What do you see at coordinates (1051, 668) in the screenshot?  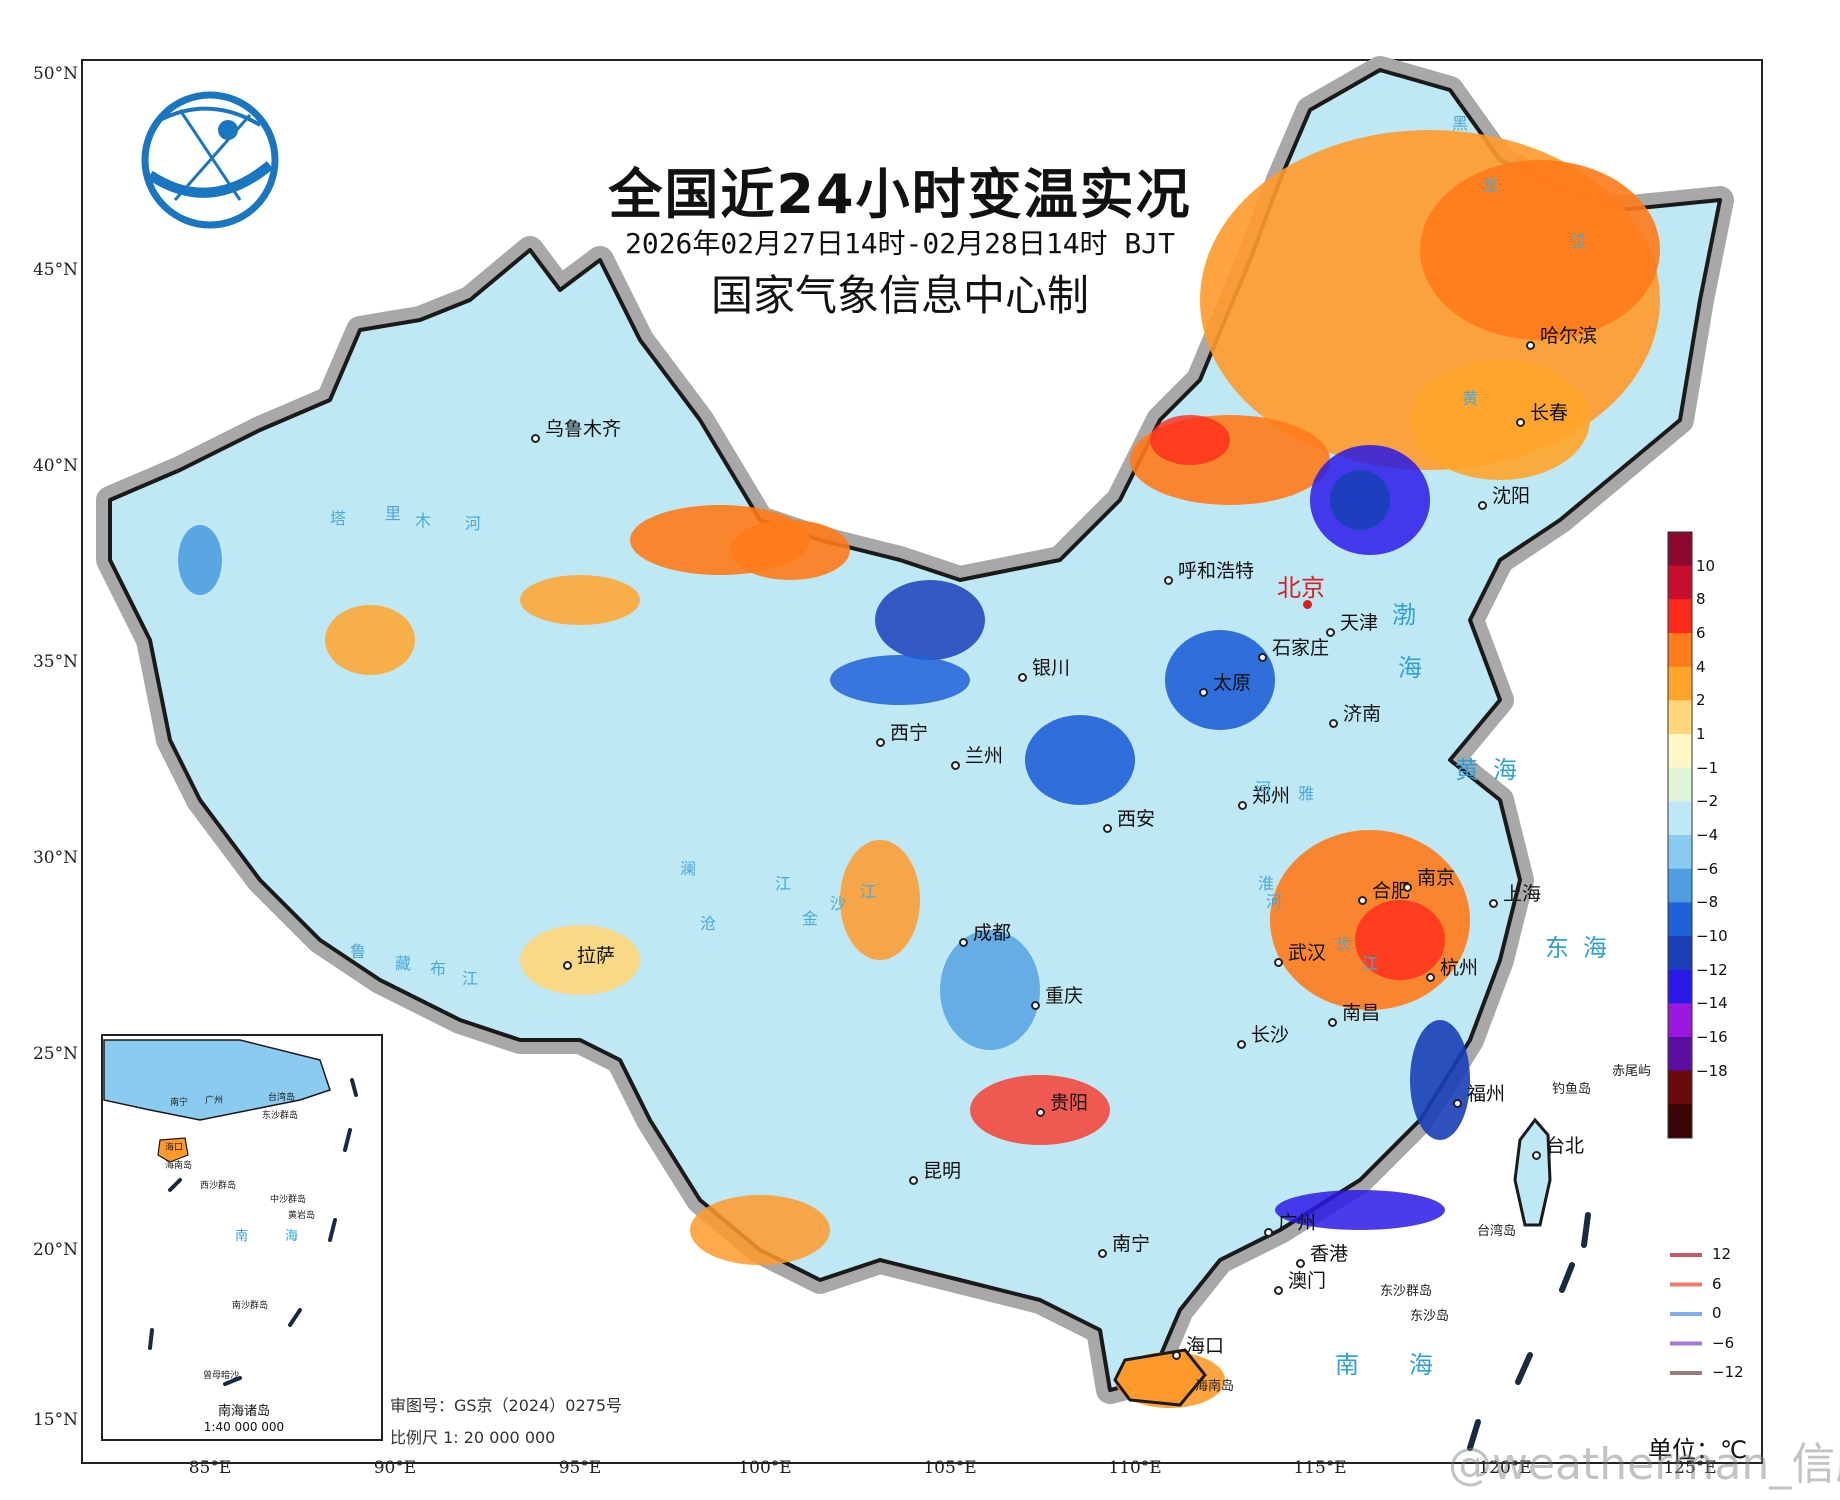 I see `city-label: 银川` at bounding box center [1051, 668].